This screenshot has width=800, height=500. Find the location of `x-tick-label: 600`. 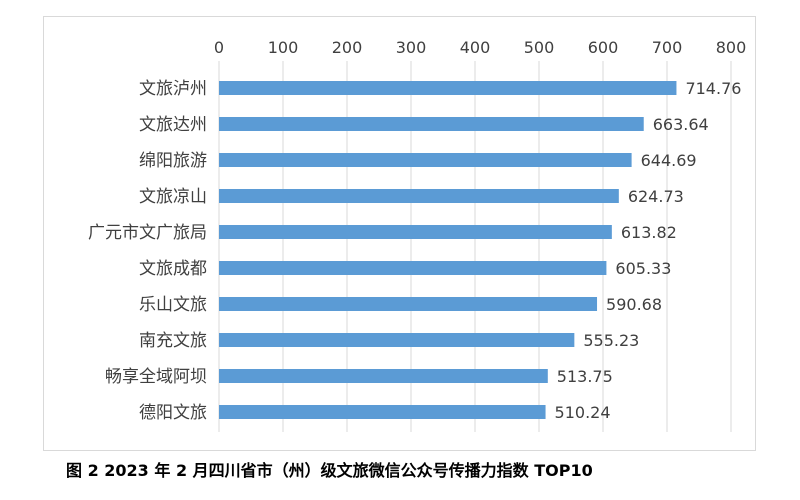

x-tick-label: 600 is located at coordinates (603, 47).